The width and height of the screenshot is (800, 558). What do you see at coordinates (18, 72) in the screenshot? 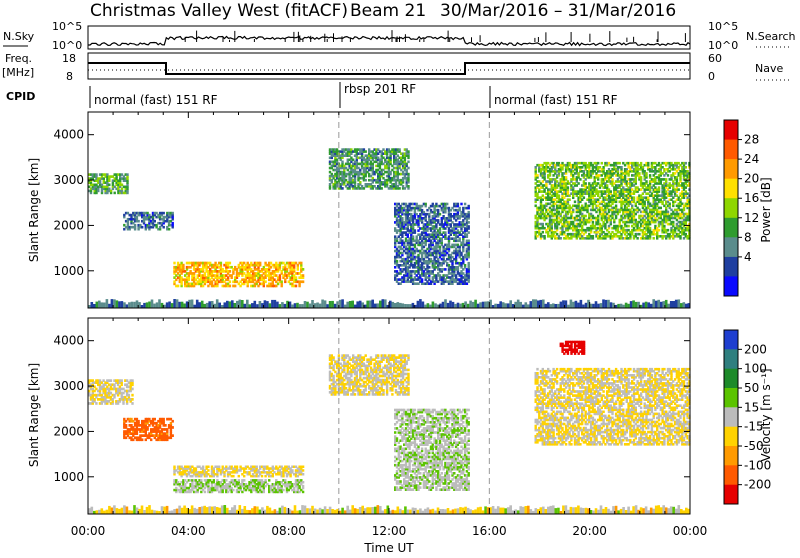
I see `freq-unit: [MHz]` at bounding box center [18, 72].